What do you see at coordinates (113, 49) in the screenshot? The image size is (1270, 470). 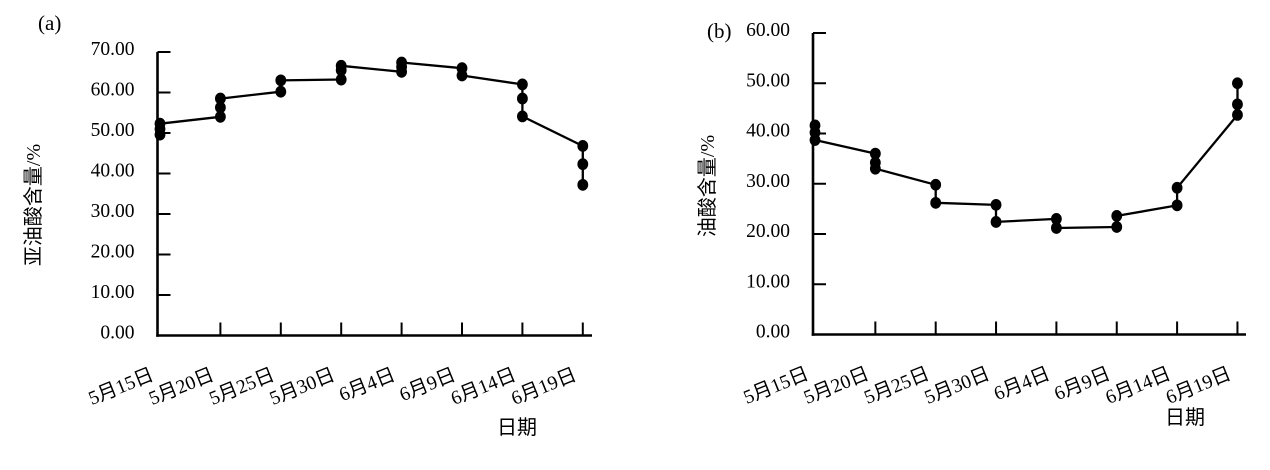 I see `y-tick-label: 70.00` at bounding box center [113, 49].